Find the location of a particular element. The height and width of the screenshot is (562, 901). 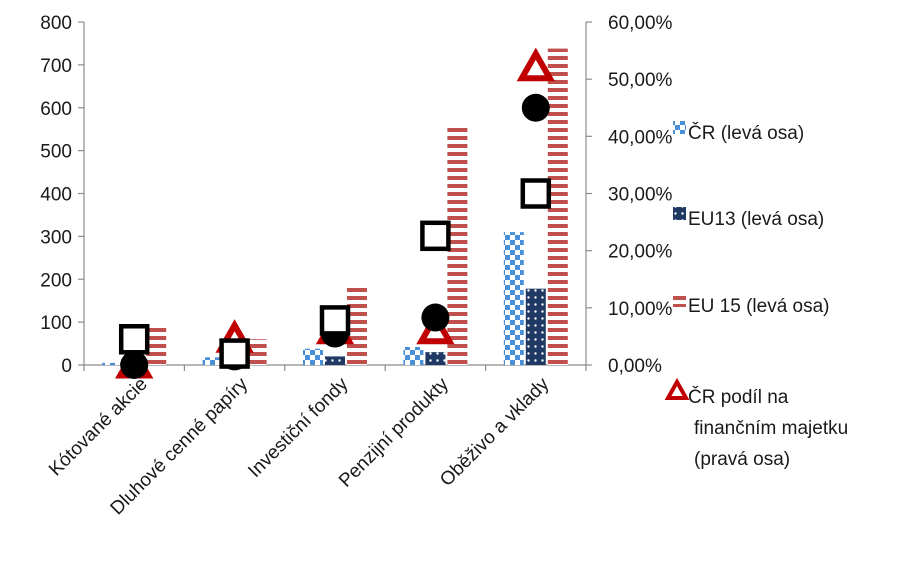

right-tick-label: 20,00% is located at coordinates (640, 252).